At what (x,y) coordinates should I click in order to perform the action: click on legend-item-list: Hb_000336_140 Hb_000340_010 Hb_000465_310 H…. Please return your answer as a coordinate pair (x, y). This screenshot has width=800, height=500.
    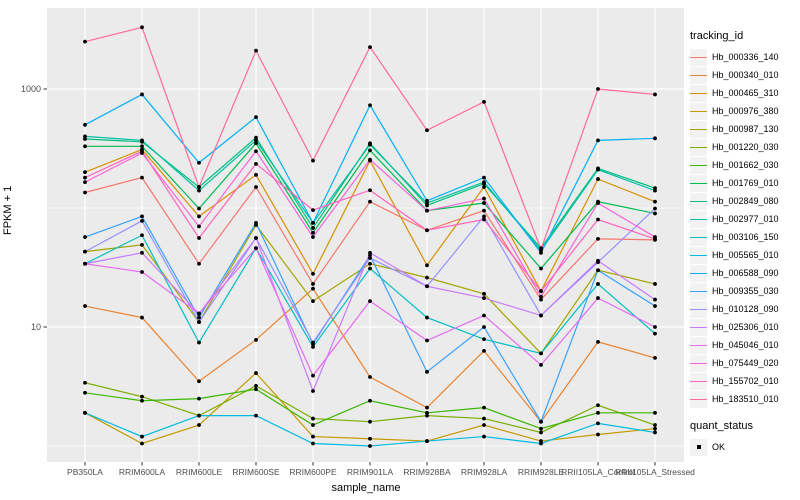
    Looking at the image, I should click on (744, 228).